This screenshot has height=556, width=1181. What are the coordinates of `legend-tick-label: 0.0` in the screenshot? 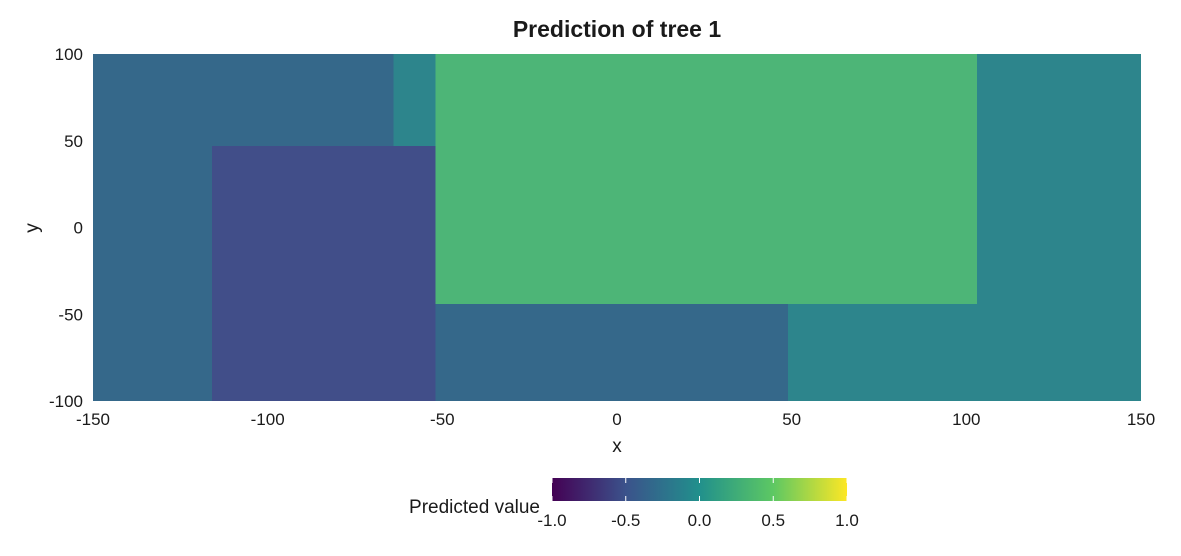 It's located at (700, 520).